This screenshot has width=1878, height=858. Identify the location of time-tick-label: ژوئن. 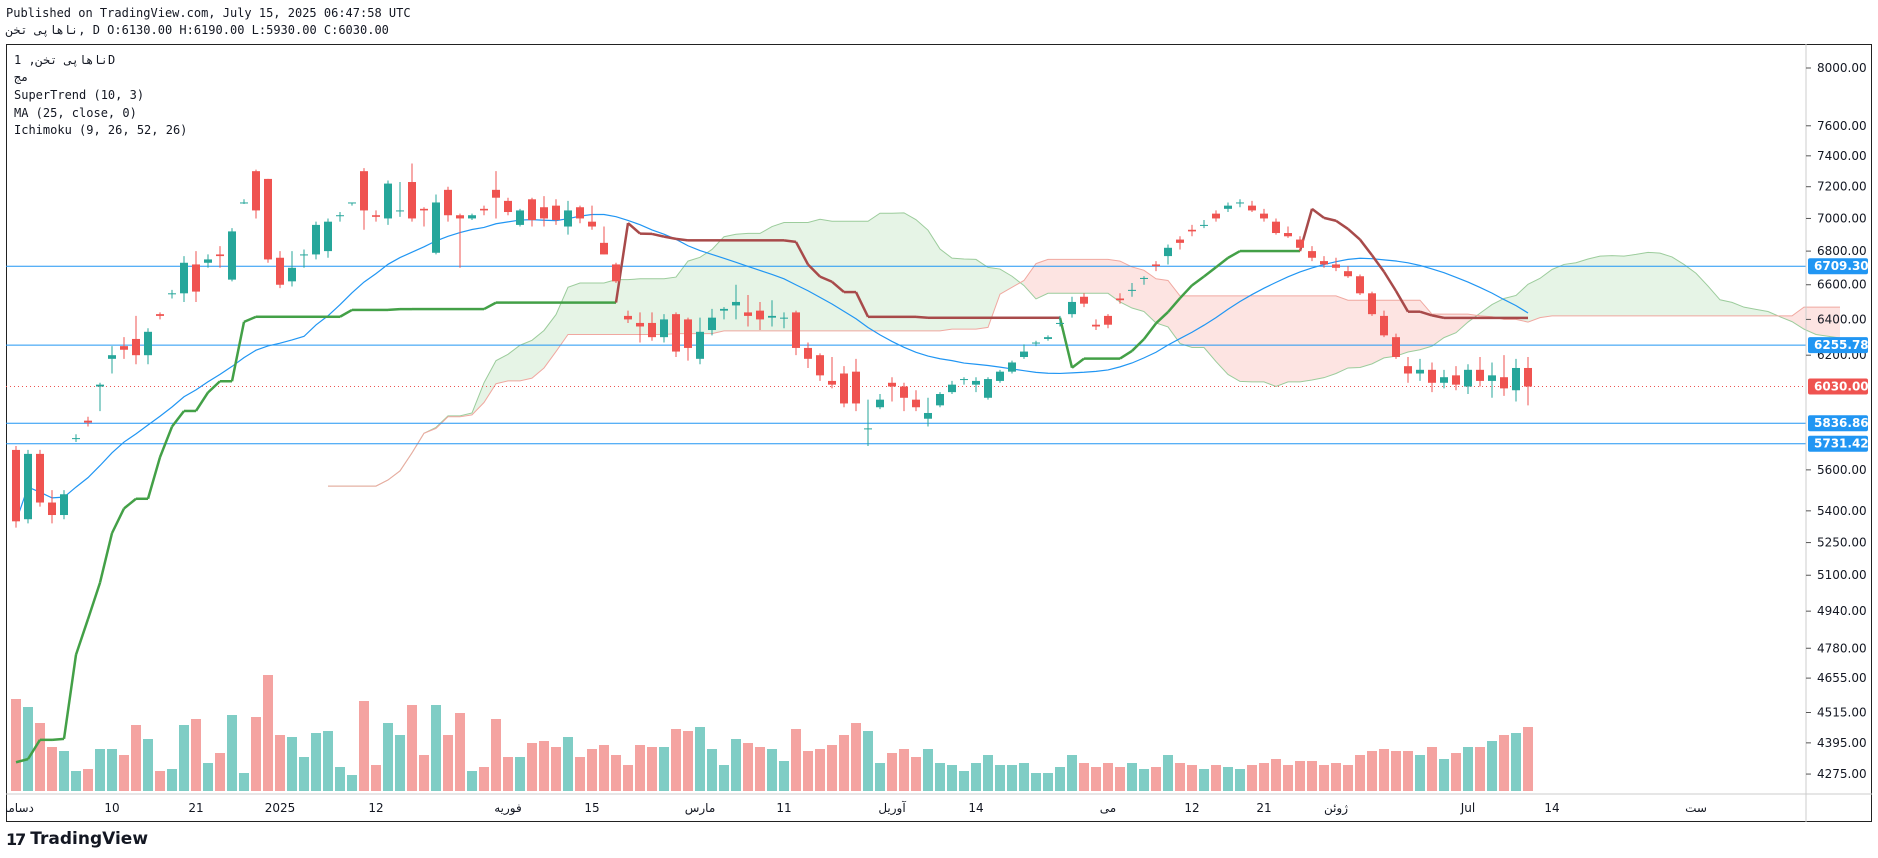
(1336, 808).